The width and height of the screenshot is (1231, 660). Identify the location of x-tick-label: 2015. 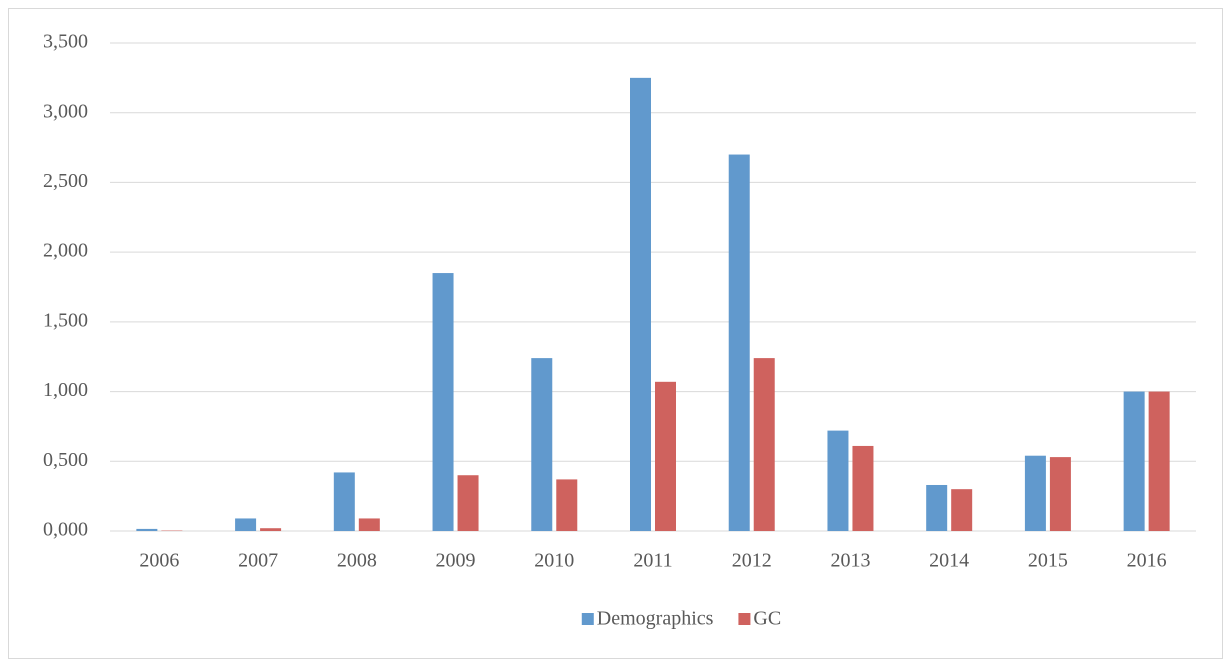
(1048, 561).